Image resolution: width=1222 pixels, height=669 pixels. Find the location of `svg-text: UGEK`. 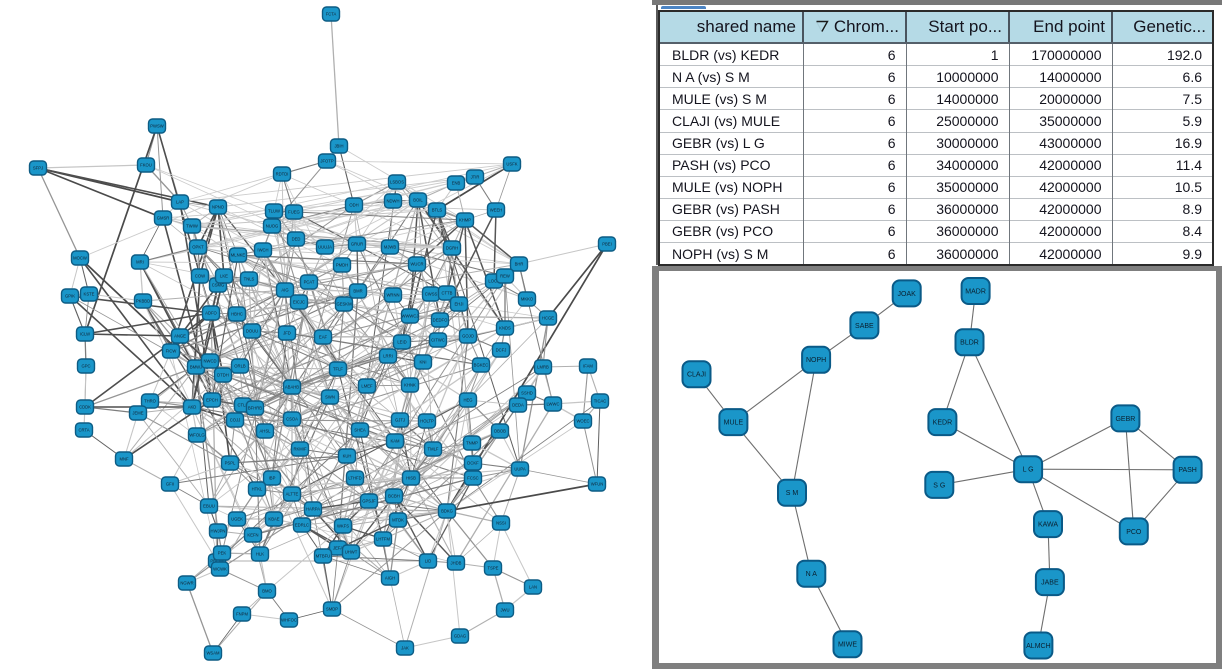

svg-text: UGEK is located at coordinates (237, 519).